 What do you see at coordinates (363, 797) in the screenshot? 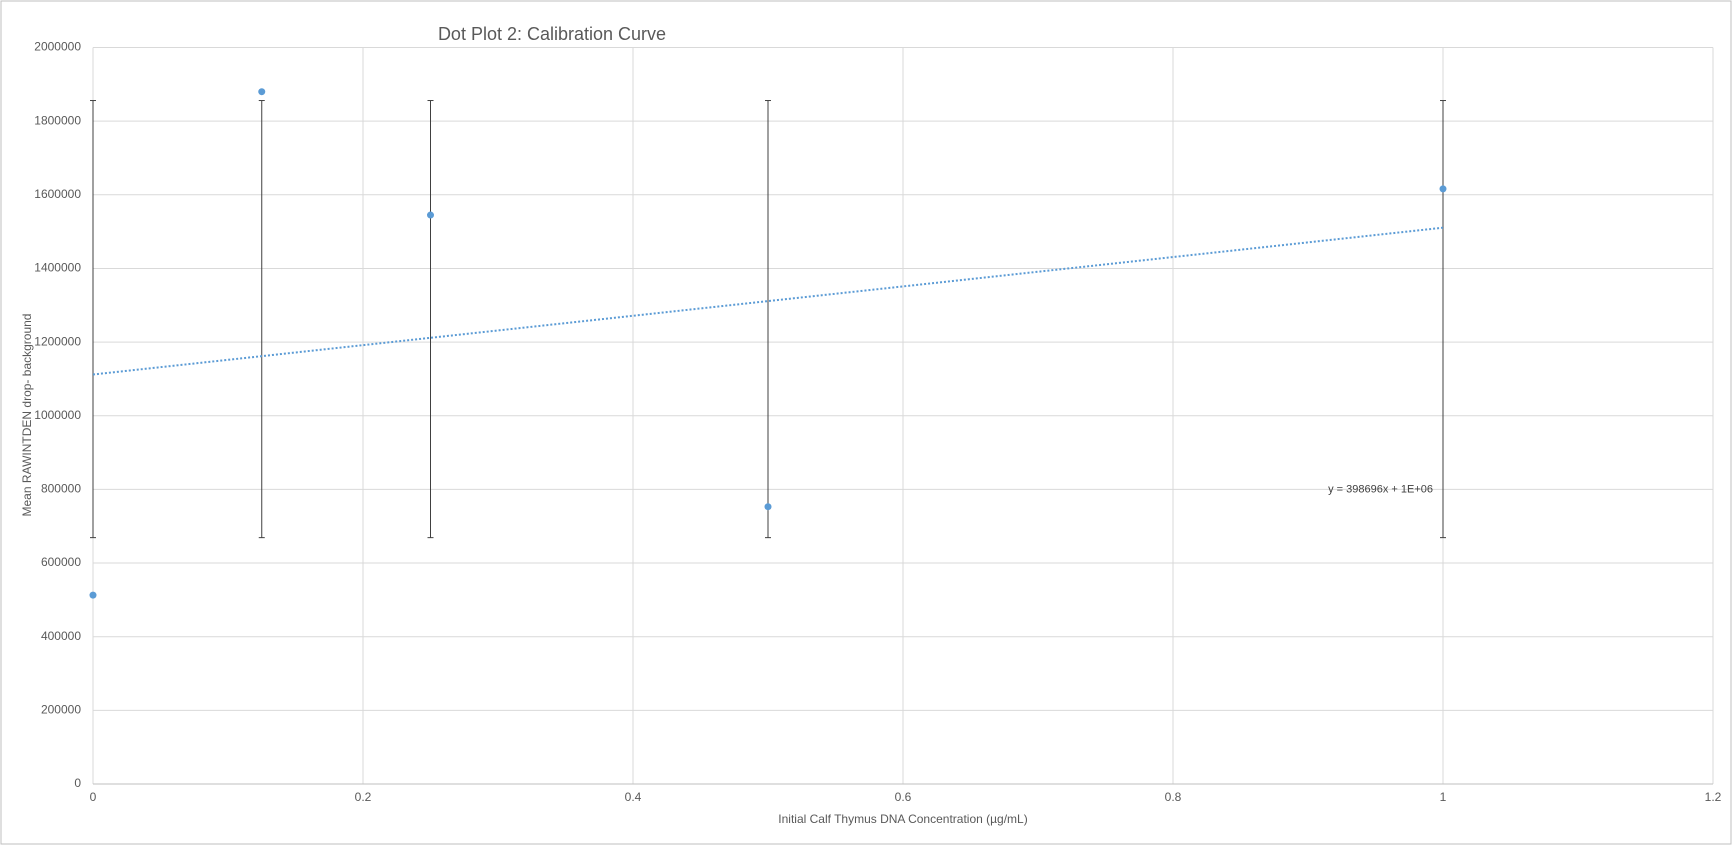
I see `x-tick-label: 0.2` at bounding box center [363, 797].